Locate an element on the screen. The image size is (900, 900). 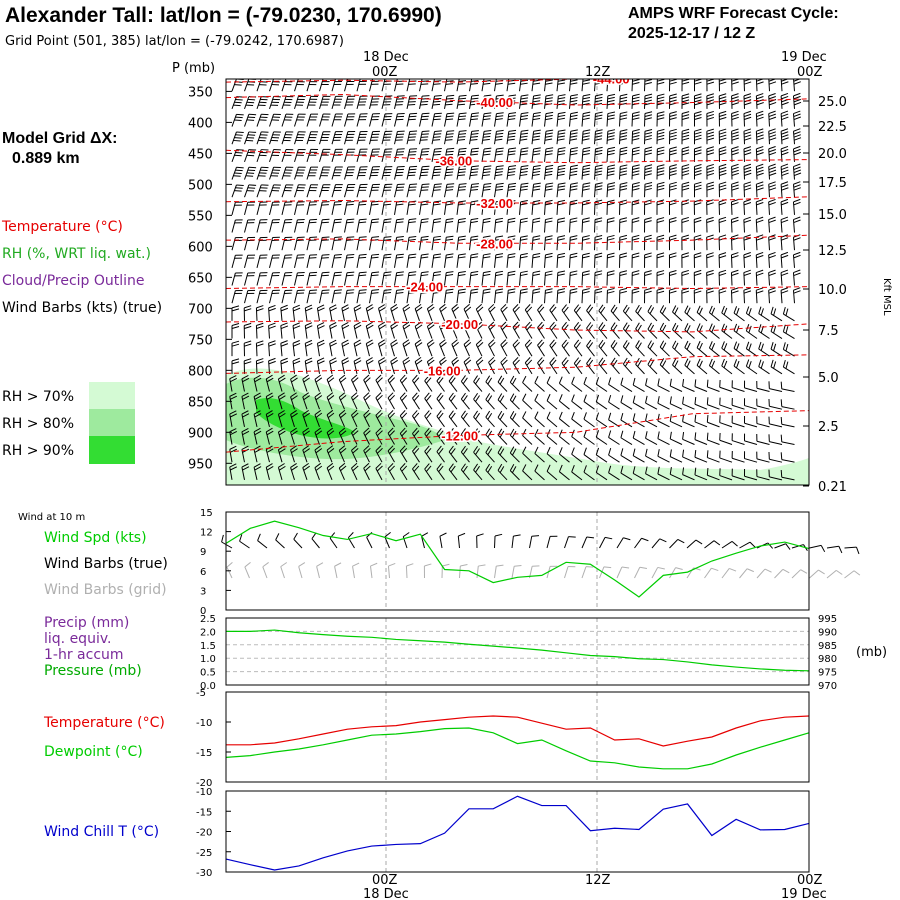
precip-legend: Precip (mm) is located at coordinates (86, 623).